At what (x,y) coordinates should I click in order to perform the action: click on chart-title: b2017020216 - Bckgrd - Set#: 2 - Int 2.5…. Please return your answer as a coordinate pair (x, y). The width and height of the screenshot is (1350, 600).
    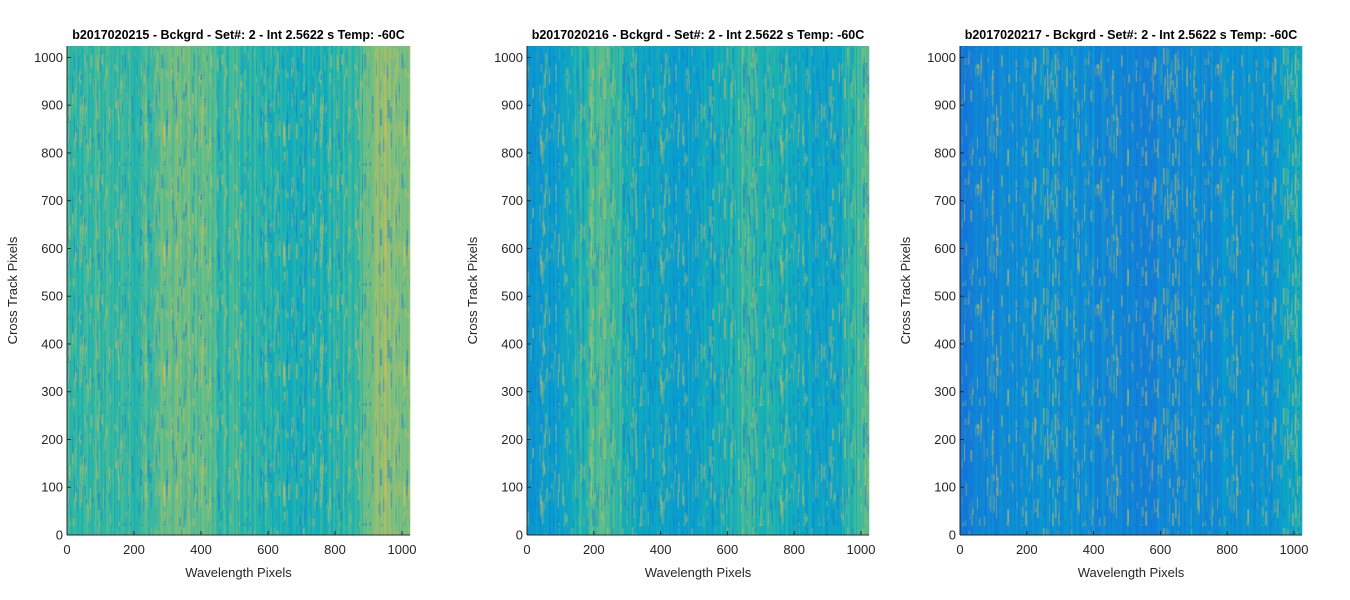
    Looking at the image, I should click on (698, 35).